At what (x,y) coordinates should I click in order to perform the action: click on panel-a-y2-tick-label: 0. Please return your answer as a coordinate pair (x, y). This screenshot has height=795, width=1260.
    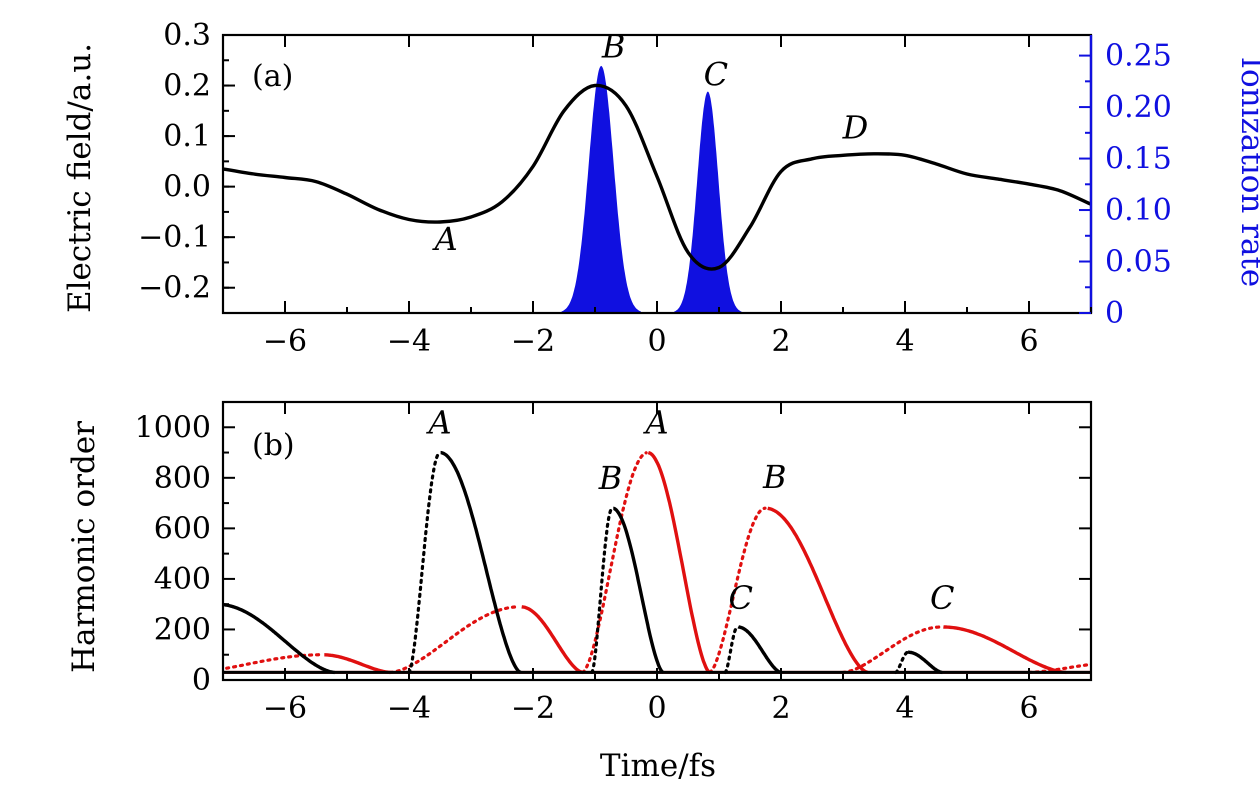
    Looking at the image, I should click on (1114, 313).